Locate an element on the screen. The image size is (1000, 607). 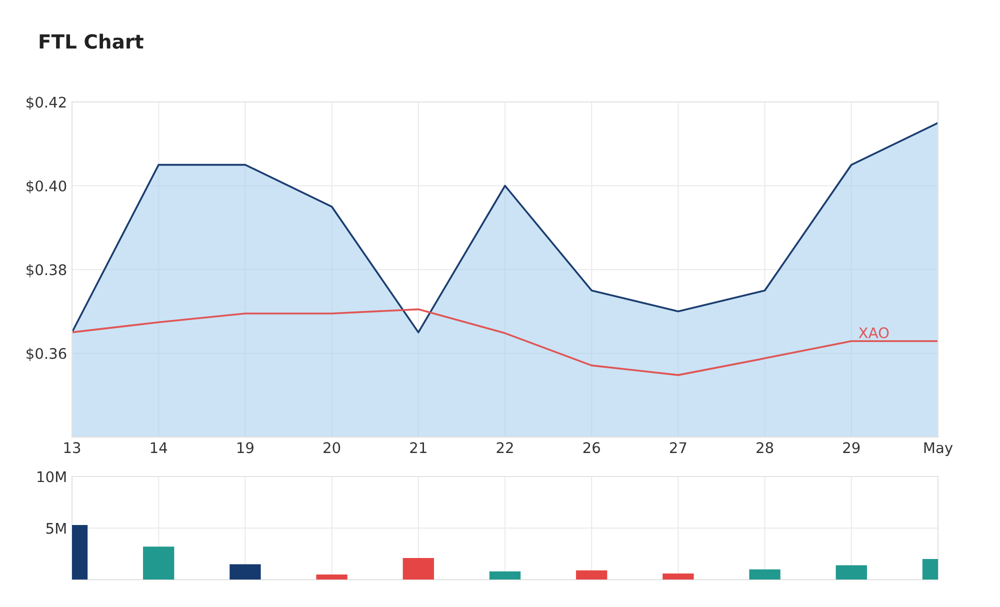
y-tick-label: $0.40 is located at coordinates (46, 187).